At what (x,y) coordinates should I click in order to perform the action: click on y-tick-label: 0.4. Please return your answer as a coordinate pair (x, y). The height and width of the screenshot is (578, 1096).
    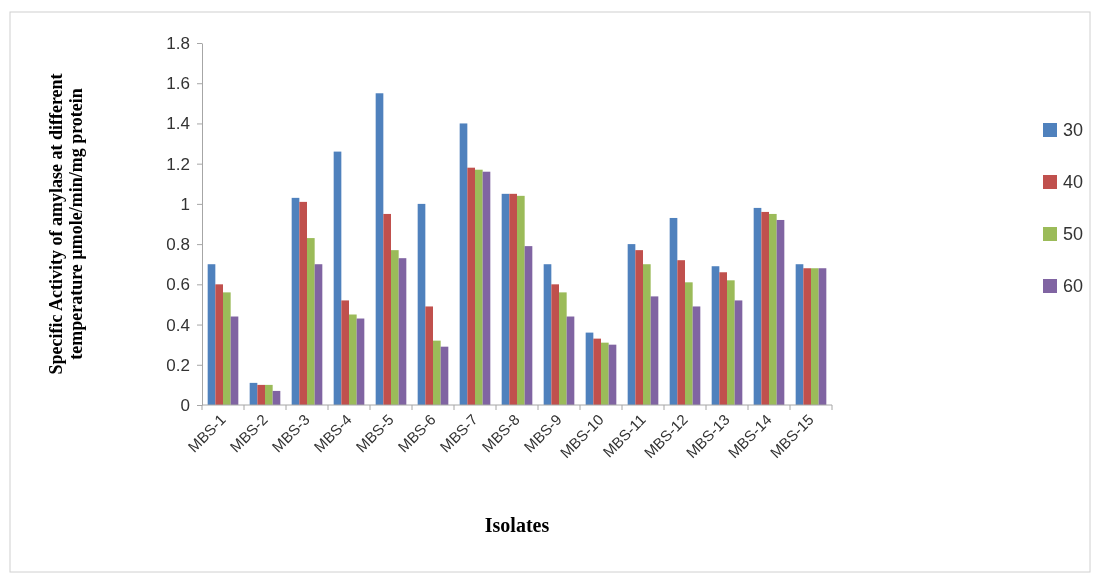
    Looking at the image, I should click on (178, 325).